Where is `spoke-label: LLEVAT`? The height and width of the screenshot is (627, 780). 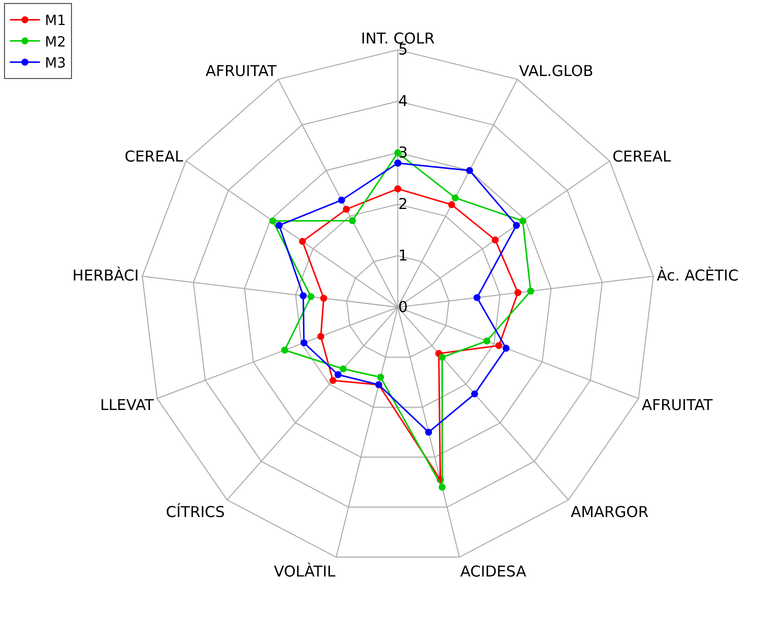 spoke-label: LLEVAT is located at coordinates (127, 405).